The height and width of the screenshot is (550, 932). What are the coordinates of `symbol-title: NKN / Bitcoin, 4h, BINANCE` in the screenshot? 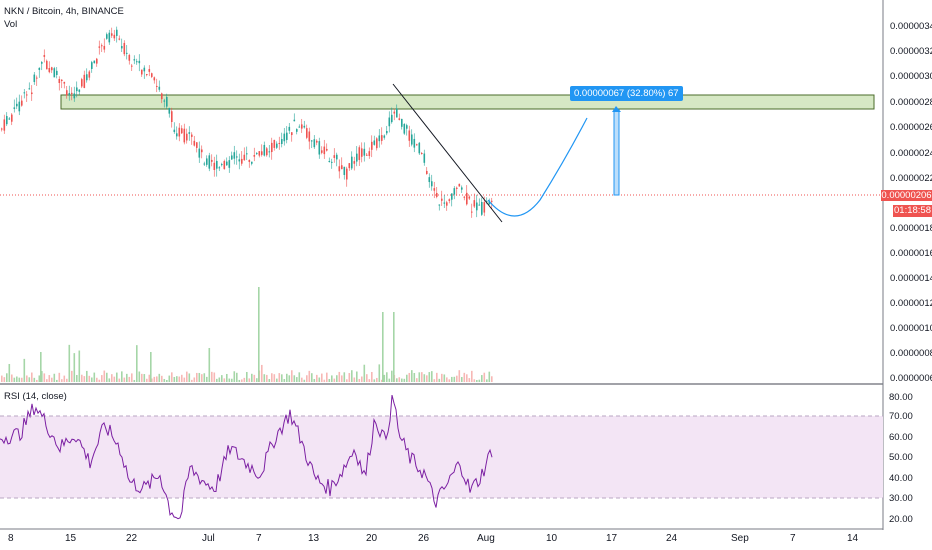 It's located at (64, 11).